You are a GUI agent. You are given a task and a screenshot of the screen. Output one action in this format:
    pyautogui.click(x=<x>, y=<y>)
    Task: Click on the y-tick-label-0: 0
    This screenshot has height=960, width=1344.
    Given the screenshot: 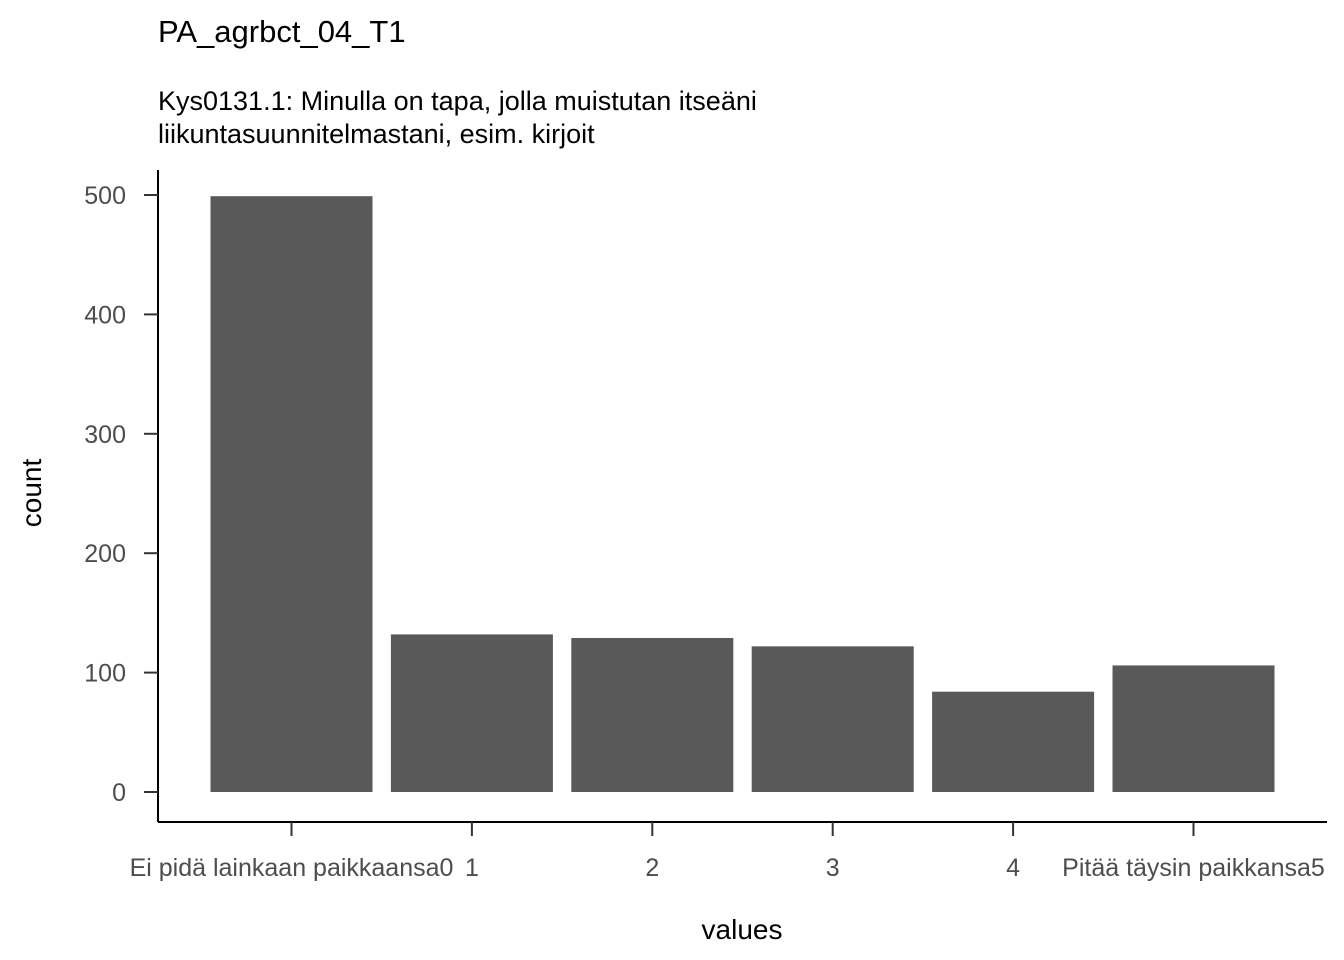 What is the action you would take?
    pyautogui.click(x=119, y=793)
    